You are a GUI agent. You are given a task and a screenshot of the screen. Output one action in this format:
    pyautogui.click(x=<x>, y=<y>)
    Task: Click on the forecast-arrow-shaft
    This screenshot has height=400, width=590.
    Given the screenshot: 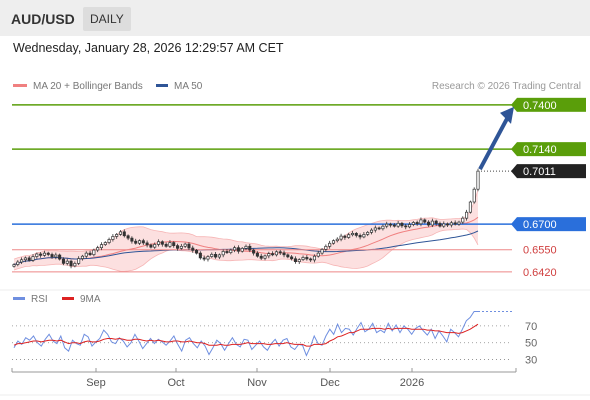 What is the action you would take?
    pyautogui.click(x=494, y=143)
    